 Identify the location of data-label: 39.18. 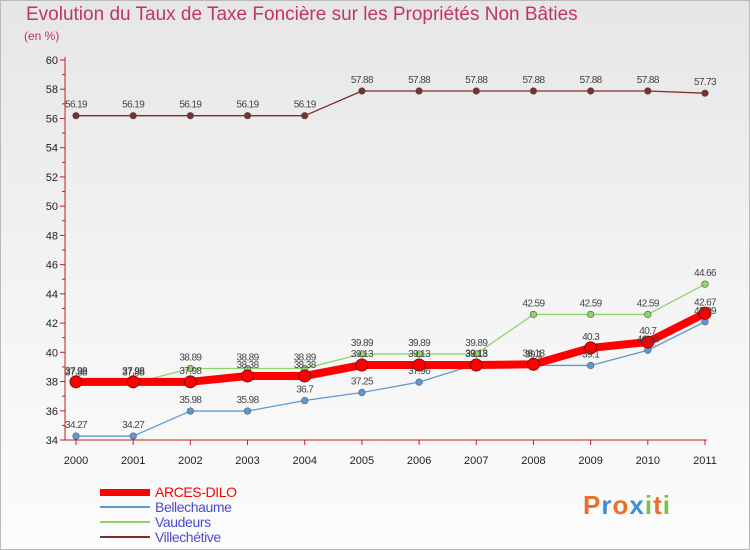
(533, 353).